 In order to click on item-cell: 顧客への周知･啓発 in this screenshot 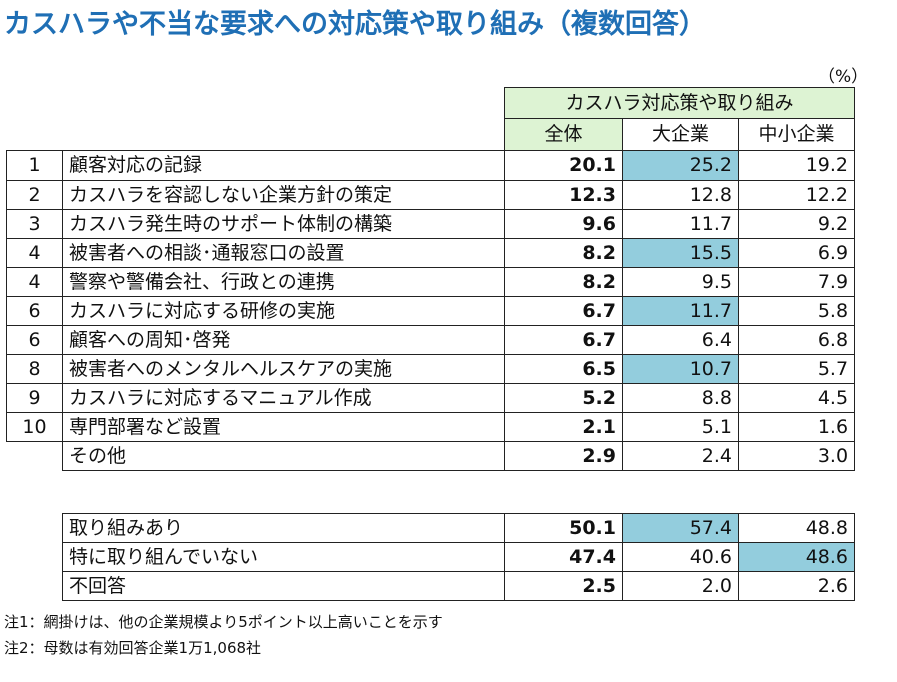, I will do `click(283, 340)`.